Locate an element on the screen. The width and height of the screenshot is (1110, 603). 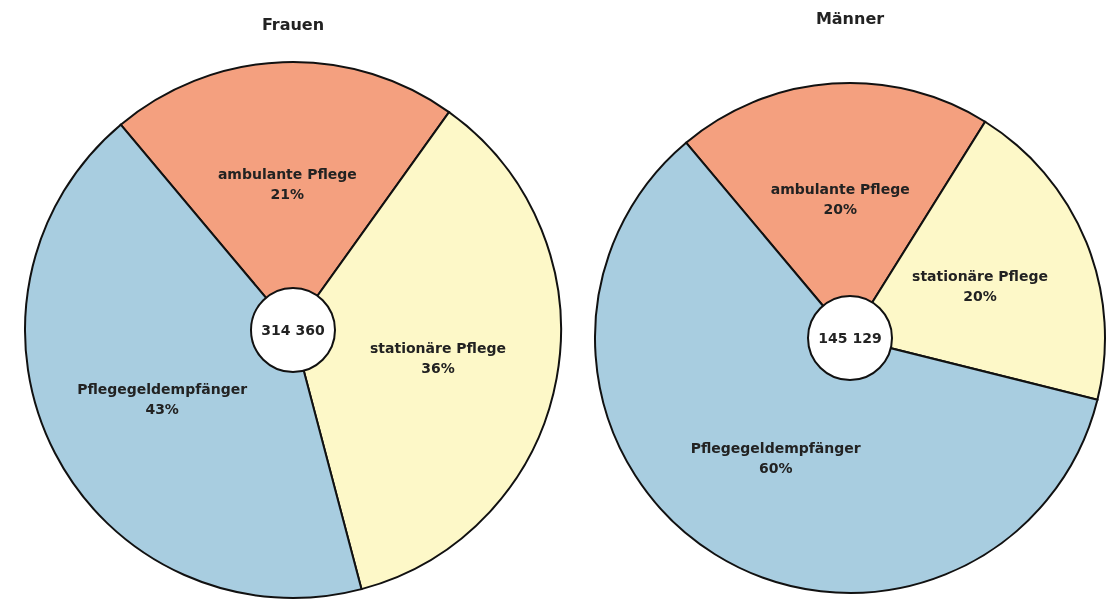
text: 314 360 is located at coordinates (293, 330).